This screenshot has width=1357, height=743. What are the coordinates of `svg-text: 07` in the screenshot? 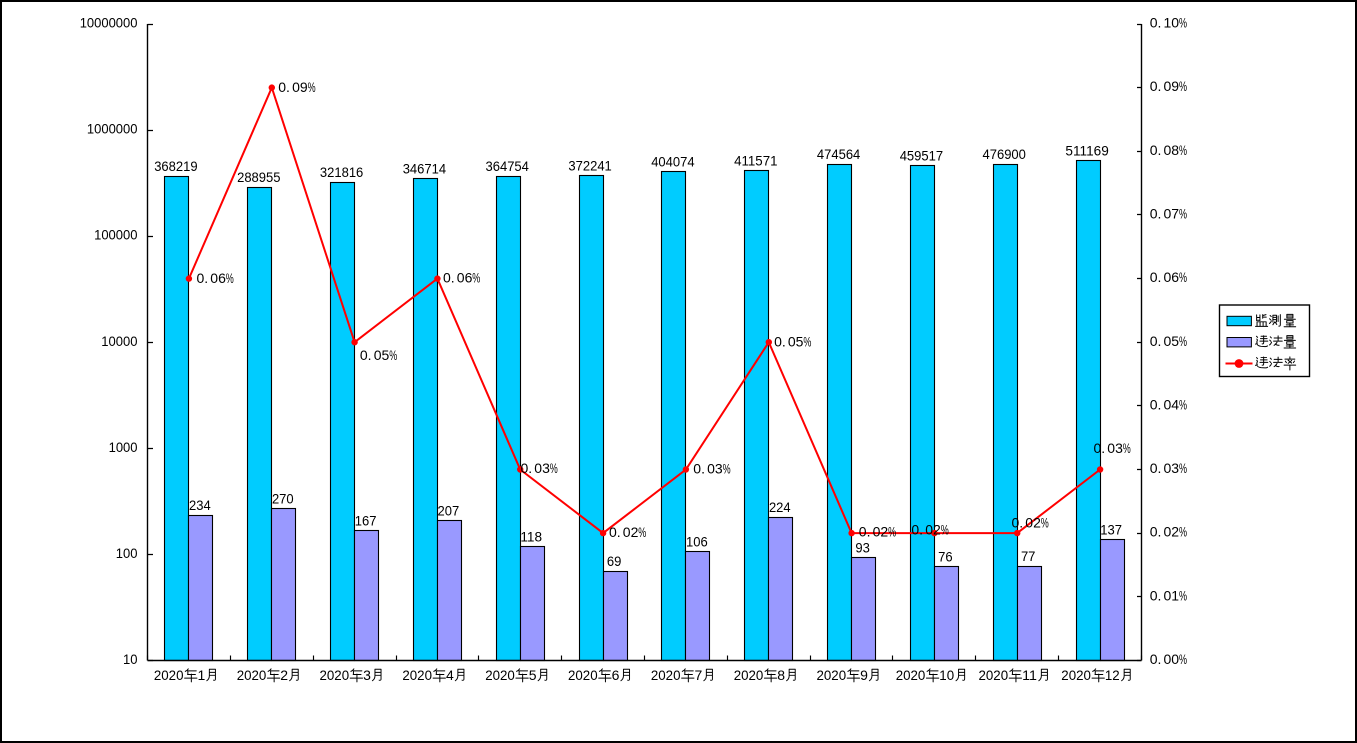 It's located at (1172, 214).